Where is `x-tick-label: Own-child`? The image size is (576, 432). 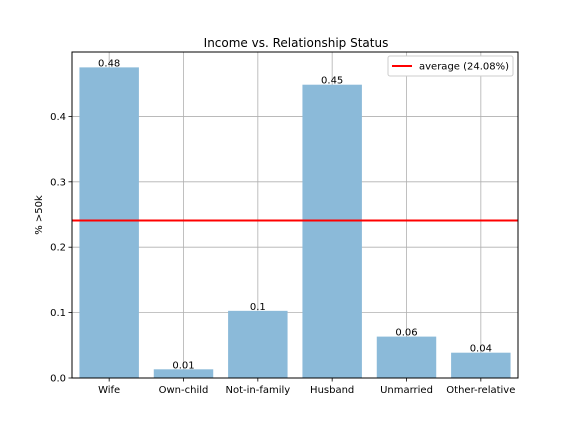 x-tick-label: Own-child is located at coordinates (184, 390).